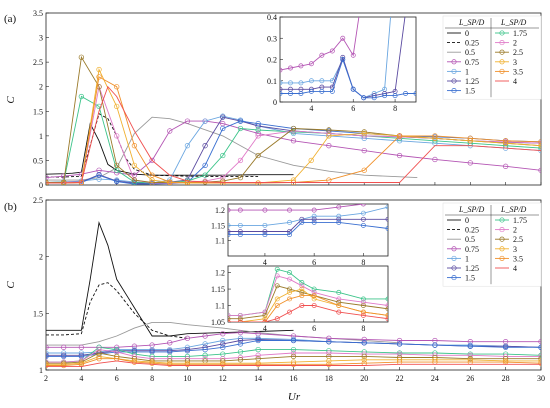  Describe the element at coordinates (492, 57) in the screenshot. I see `legend-box` at that location.